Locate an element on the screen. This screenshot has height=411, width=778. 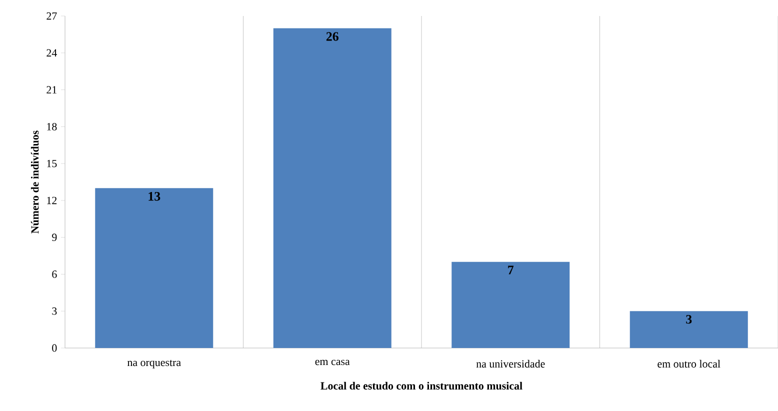
y-tick-label: 27 is located at coordinates (51, 16).